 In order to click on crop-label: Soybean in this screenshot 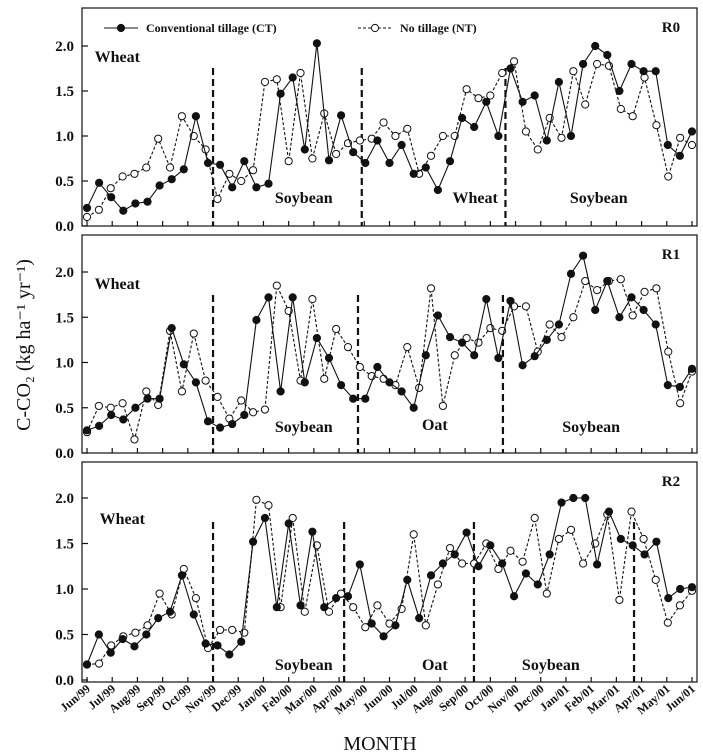, I will do `click(304, 198)`.